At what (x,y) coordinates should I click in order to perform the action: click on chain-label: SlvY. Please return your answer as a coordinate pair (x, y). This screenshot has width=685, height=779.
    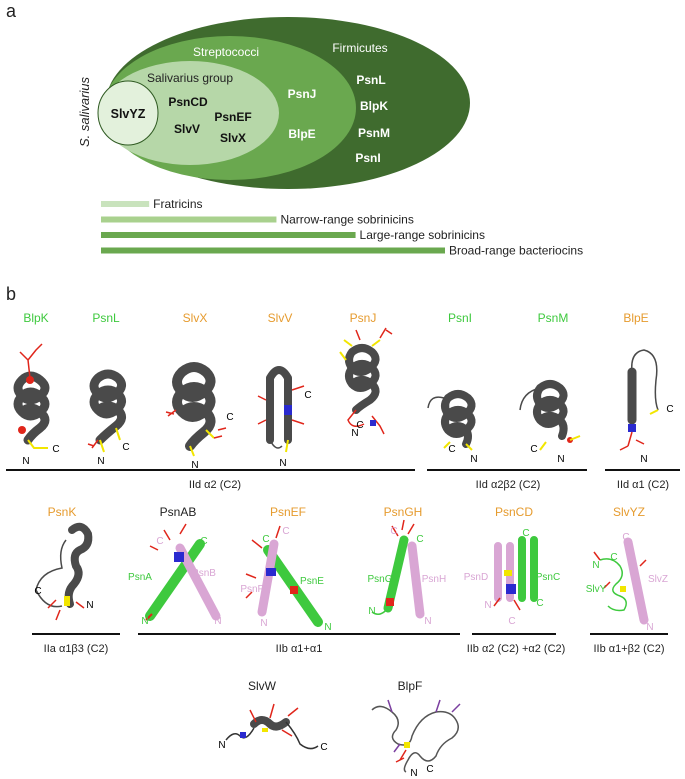
    Looking at the image, I should click on (596, 589).